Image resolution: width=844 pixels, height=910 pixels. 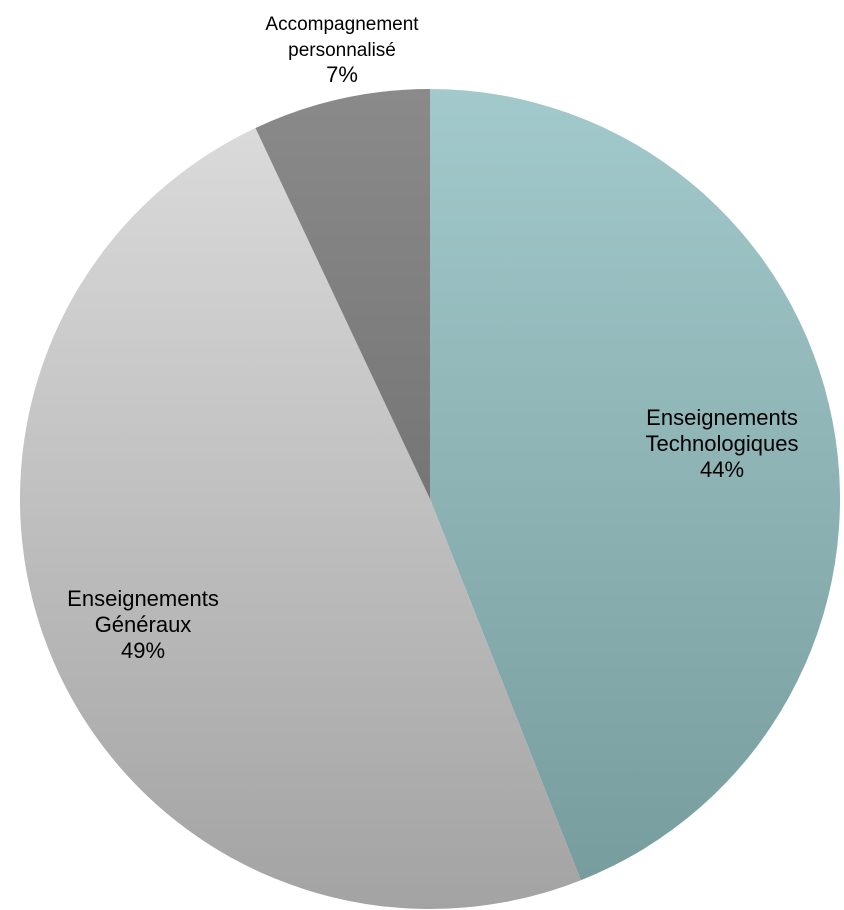 What do you see at coordinates (342, 50) in the screenshot?
I see `slice-name-line: personnalisé` at bounding box center [342, 50].